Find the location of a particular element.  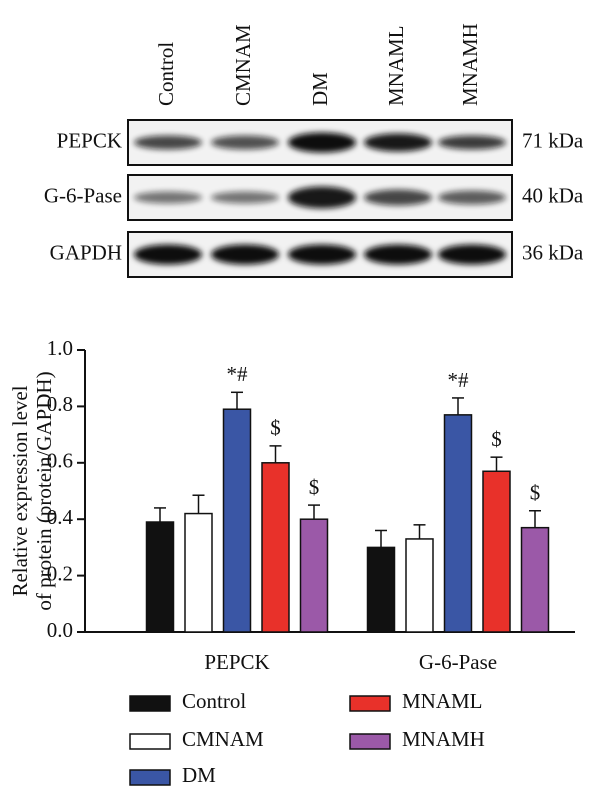

legend-label: DM is located at coordinates (199, 775).